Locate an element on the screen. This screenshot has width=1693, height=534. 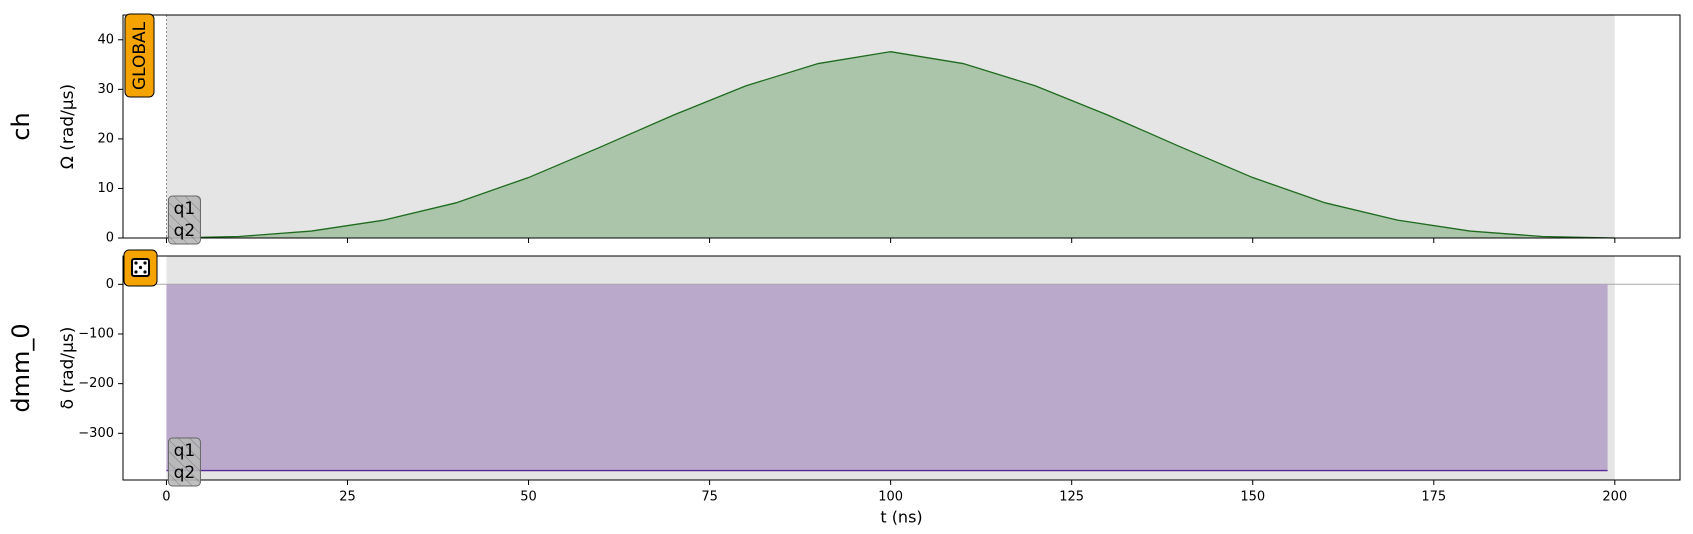
y-tick-label: 30 is located at coordinates (105, 89).